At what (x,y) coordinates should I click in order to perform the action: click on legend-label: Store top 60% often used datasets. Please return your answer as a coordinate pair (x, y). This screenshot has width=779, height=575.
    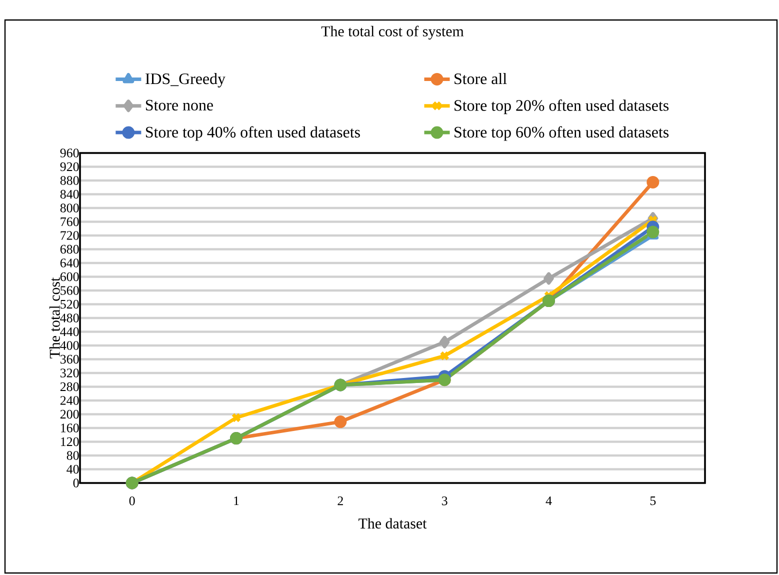
    Looking at the image, I should click on (561, 133).